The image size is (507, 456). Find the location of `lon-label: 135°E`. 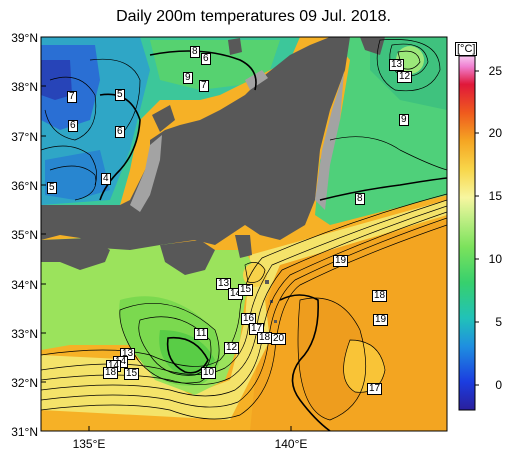

lon-label: 135°E is located at coordinates (89, 444).